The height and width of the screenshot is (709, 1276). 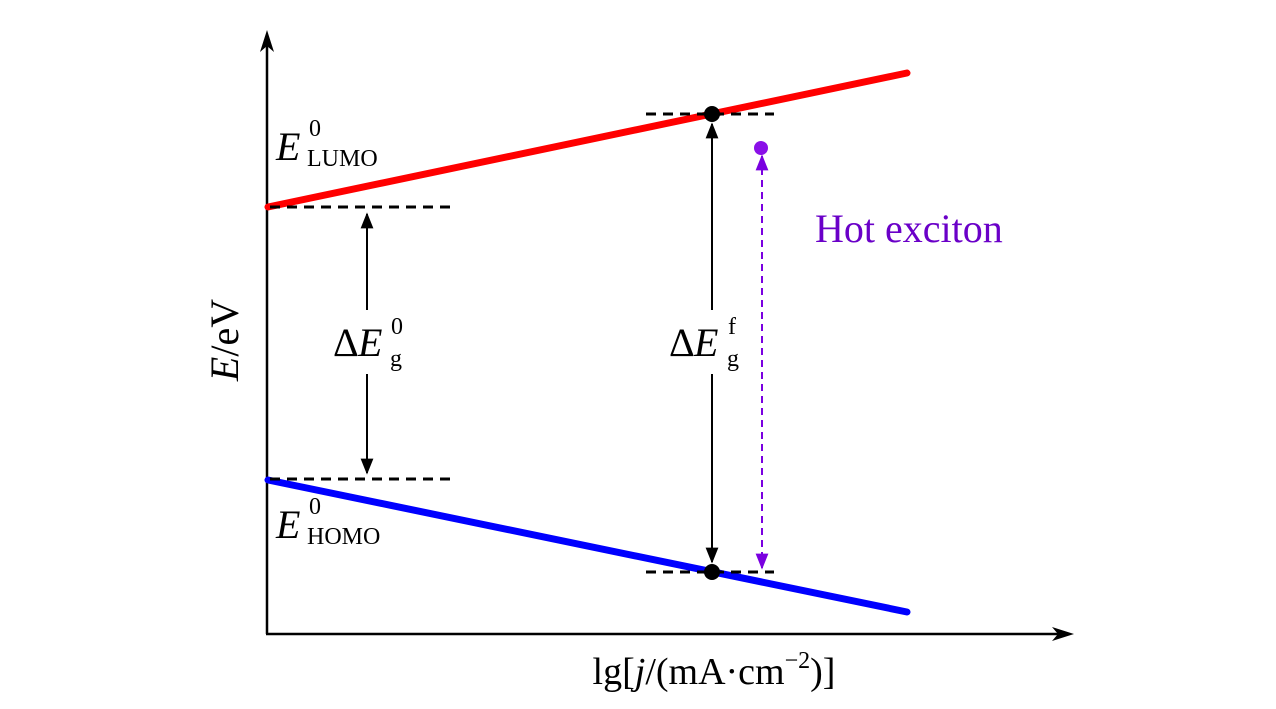 What do you see at coordinates (909, 228) in the screenshot?
I see `hot-exciton-label: Hot exciton` at bounding box center [909, 228].